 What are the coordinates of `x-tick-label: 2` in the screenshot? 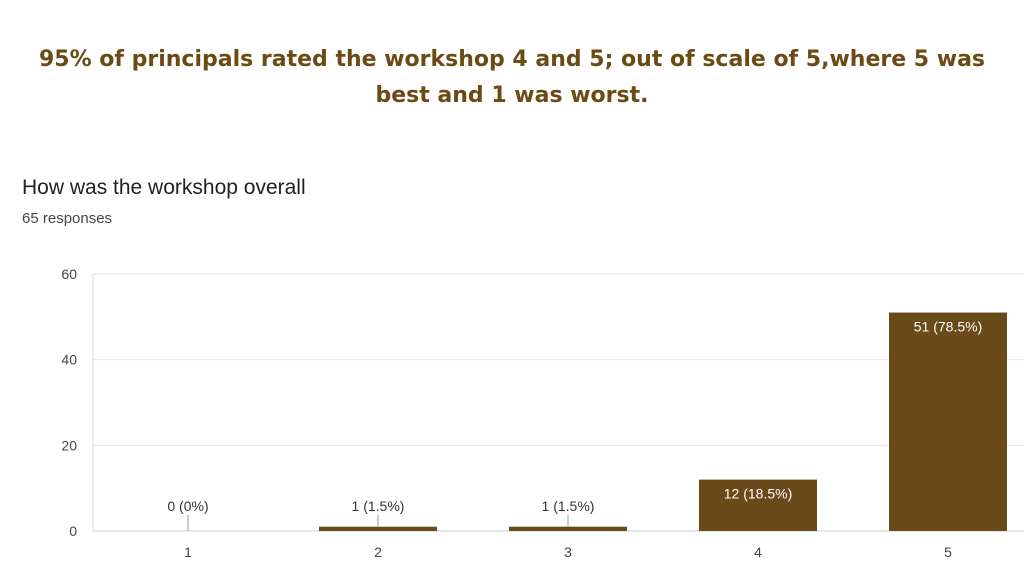 It's located at (378, 552).